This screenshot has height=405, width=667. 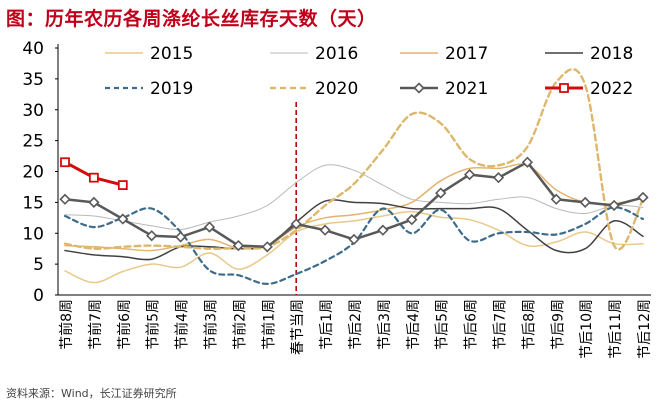 What do you see at coordinates (211, 324) in the screenshot?
I see `x-tick-label: 节前3周` at bounding box center [211, 324].